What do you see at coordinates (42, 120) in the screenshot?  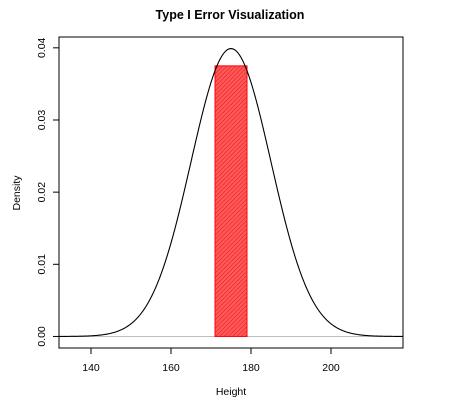 I see `y-tick-label: 0.03` at bounding box center [42, 120].